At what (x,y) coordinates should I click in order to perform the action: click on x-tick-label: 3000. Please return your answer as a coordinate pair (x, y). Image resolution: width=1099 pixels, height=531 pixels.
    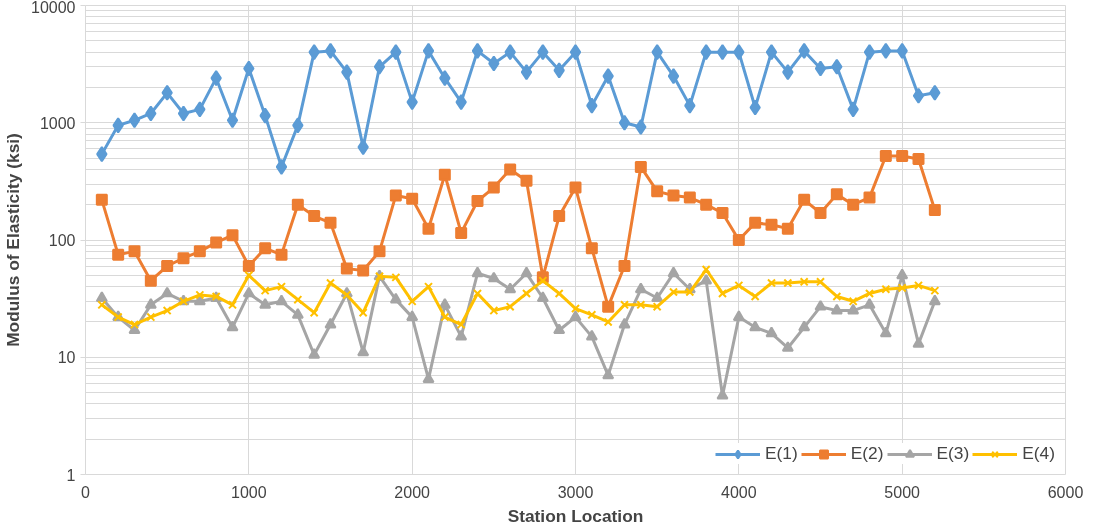
    Looking at the image, I should click on (575, 492).